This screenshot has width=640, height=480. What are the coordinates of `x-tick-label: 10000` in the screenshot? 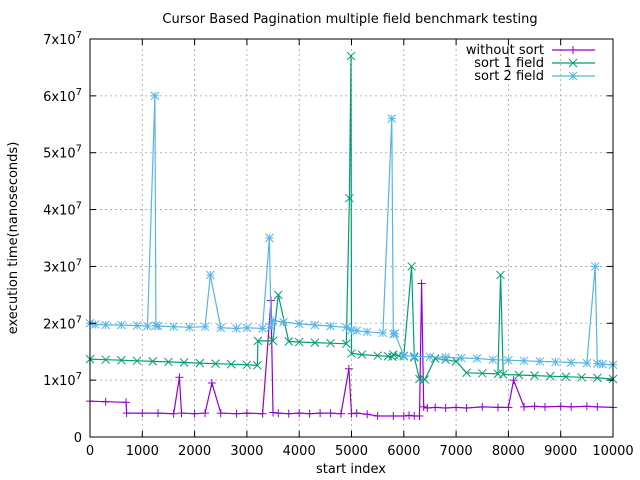 It's located at (612, 451).